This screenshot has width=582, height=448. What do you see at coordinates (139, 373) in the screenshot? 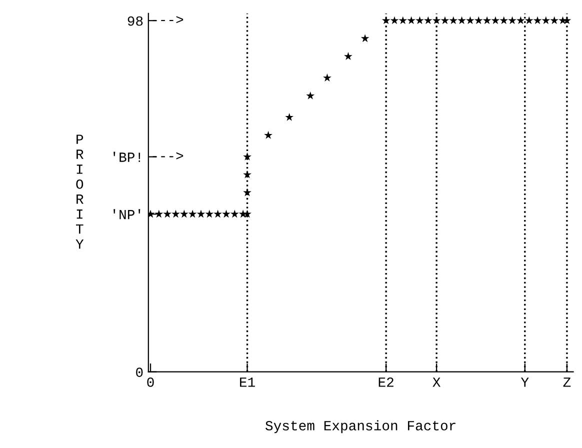
I see `y-tick-label: 0` at bounding box center [139, 373].